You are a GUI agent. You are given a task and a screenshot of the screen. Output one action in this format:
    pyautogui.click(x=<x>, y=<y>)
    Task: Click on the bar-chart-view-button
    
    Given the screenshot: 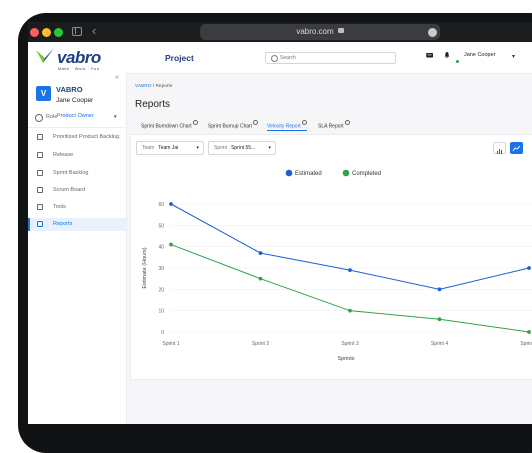 What is the action you would take?
    pyautogui.click(x=499, y=148)
    